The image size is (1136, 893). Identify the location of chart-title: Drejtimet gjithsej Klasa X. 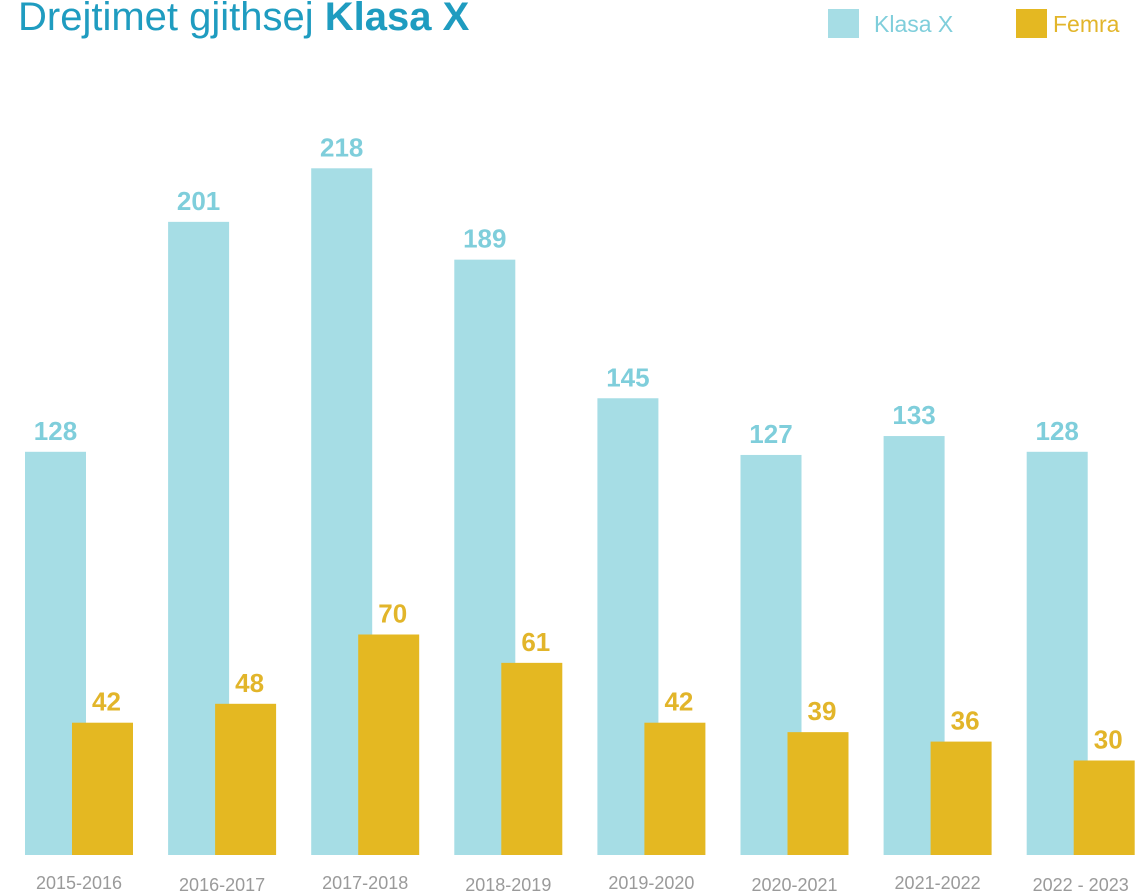
(244, 19).